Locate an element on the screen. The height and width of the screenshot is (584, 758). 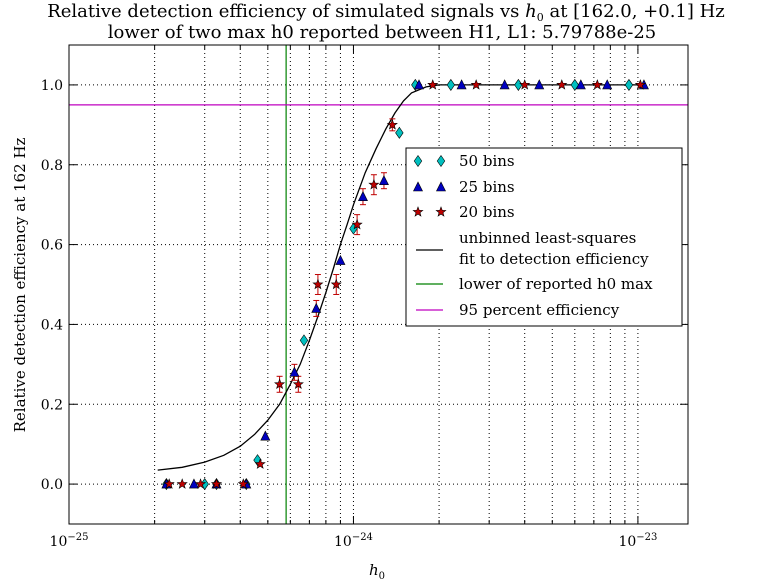
y-tick-label: 0.8 is located at coordinates (52, 166).